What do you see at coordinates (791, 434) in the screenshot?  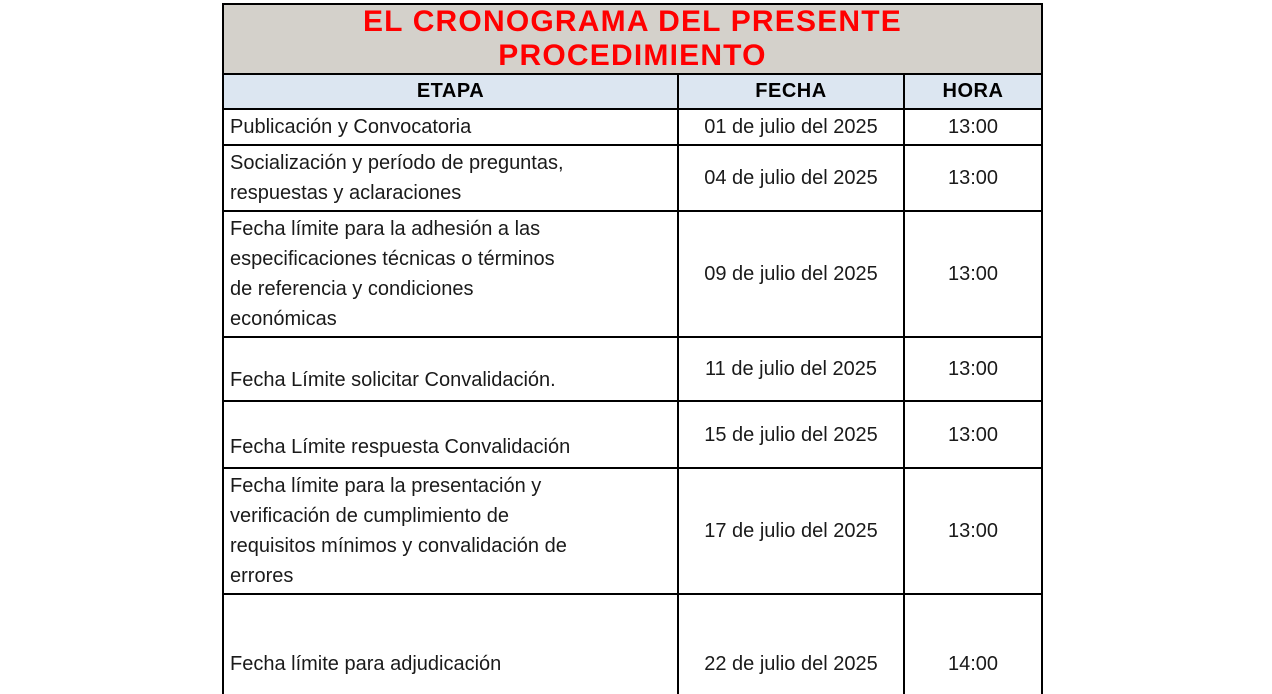 I see `fecha-cell: 15 de julio del 2025` at bounding box center [791, 434].